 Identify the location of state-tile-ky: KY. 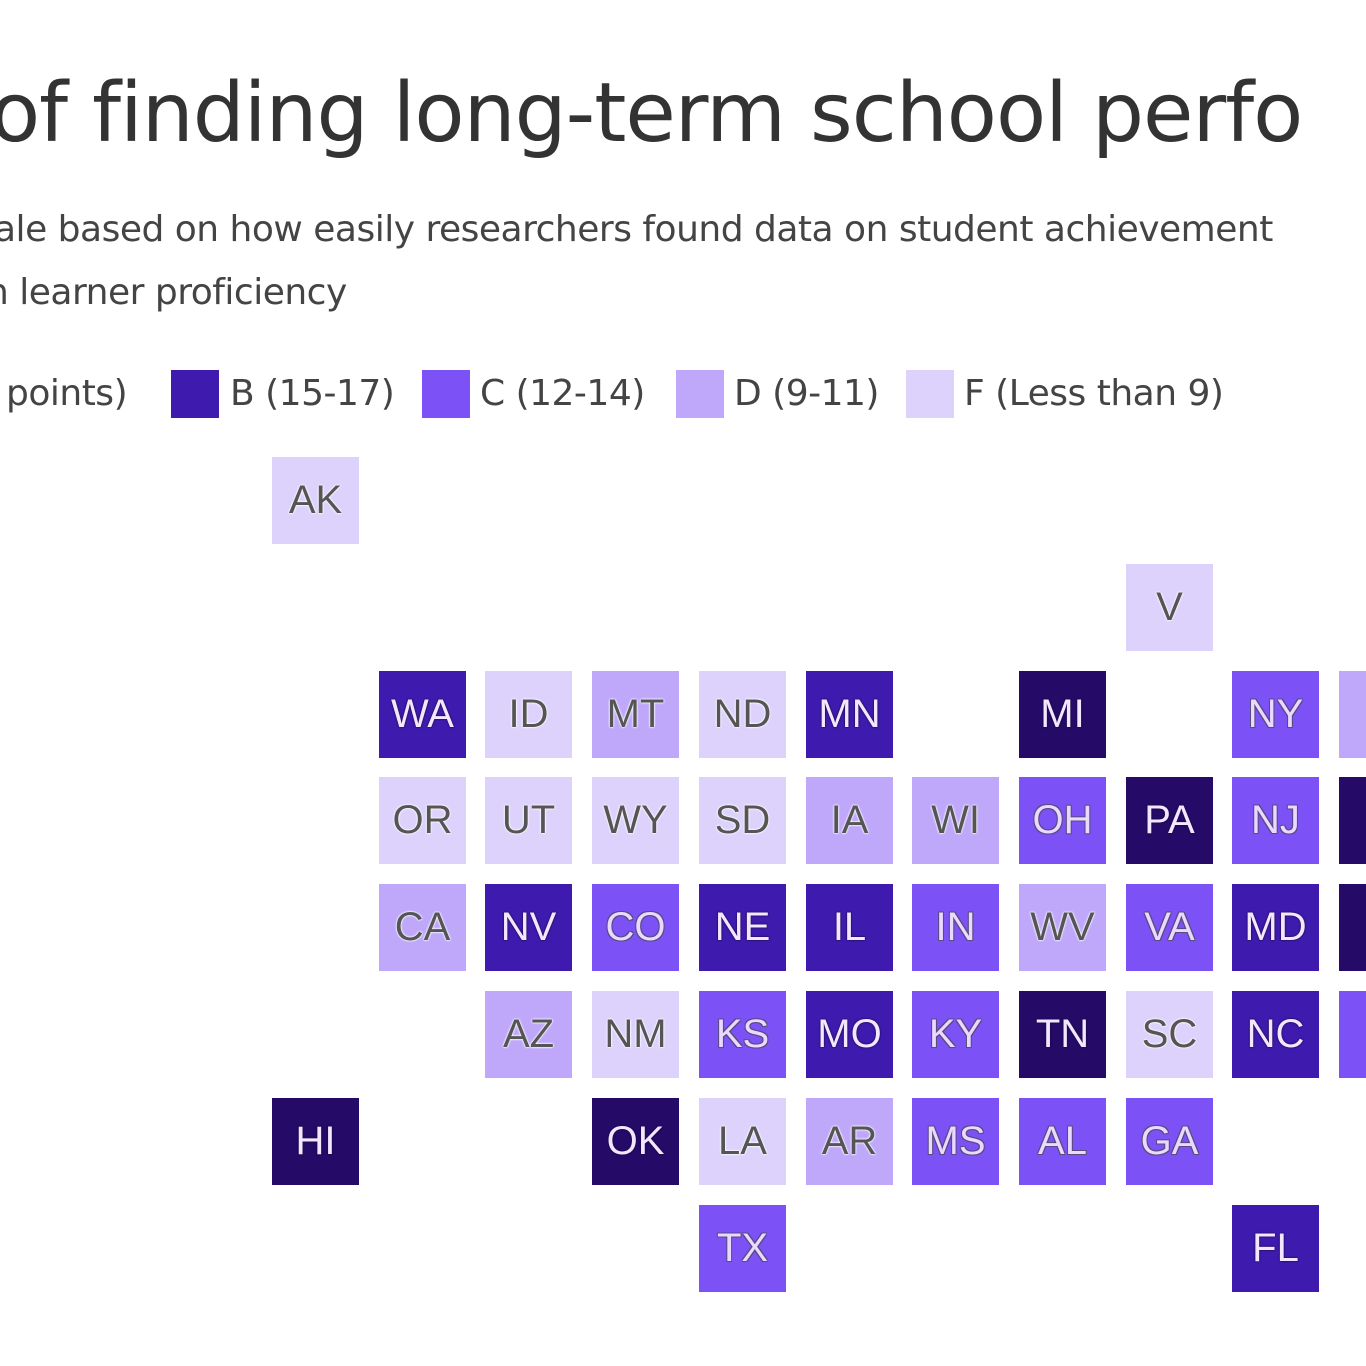
(955, 1034).